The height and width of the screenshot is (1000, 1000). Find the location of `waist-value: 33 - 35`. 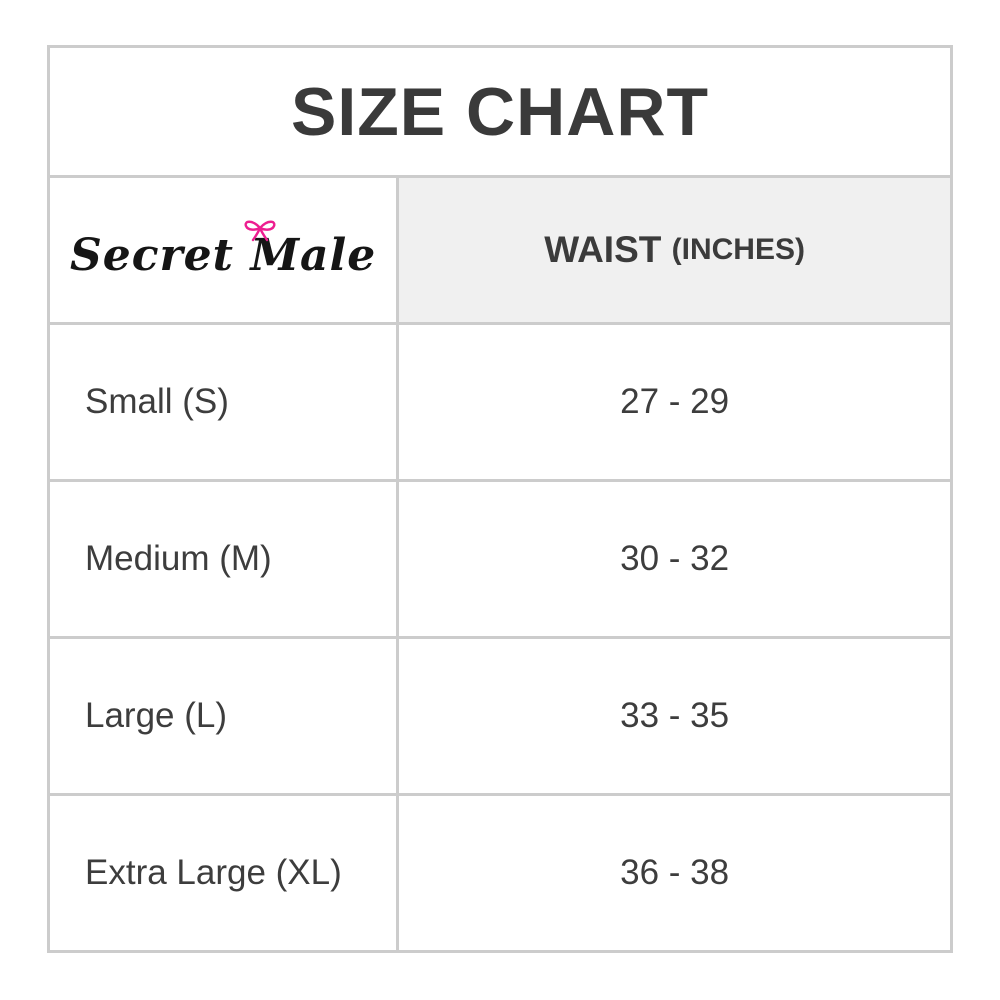

waist-value: 33 - 35 is located at coordinates (675, 715).